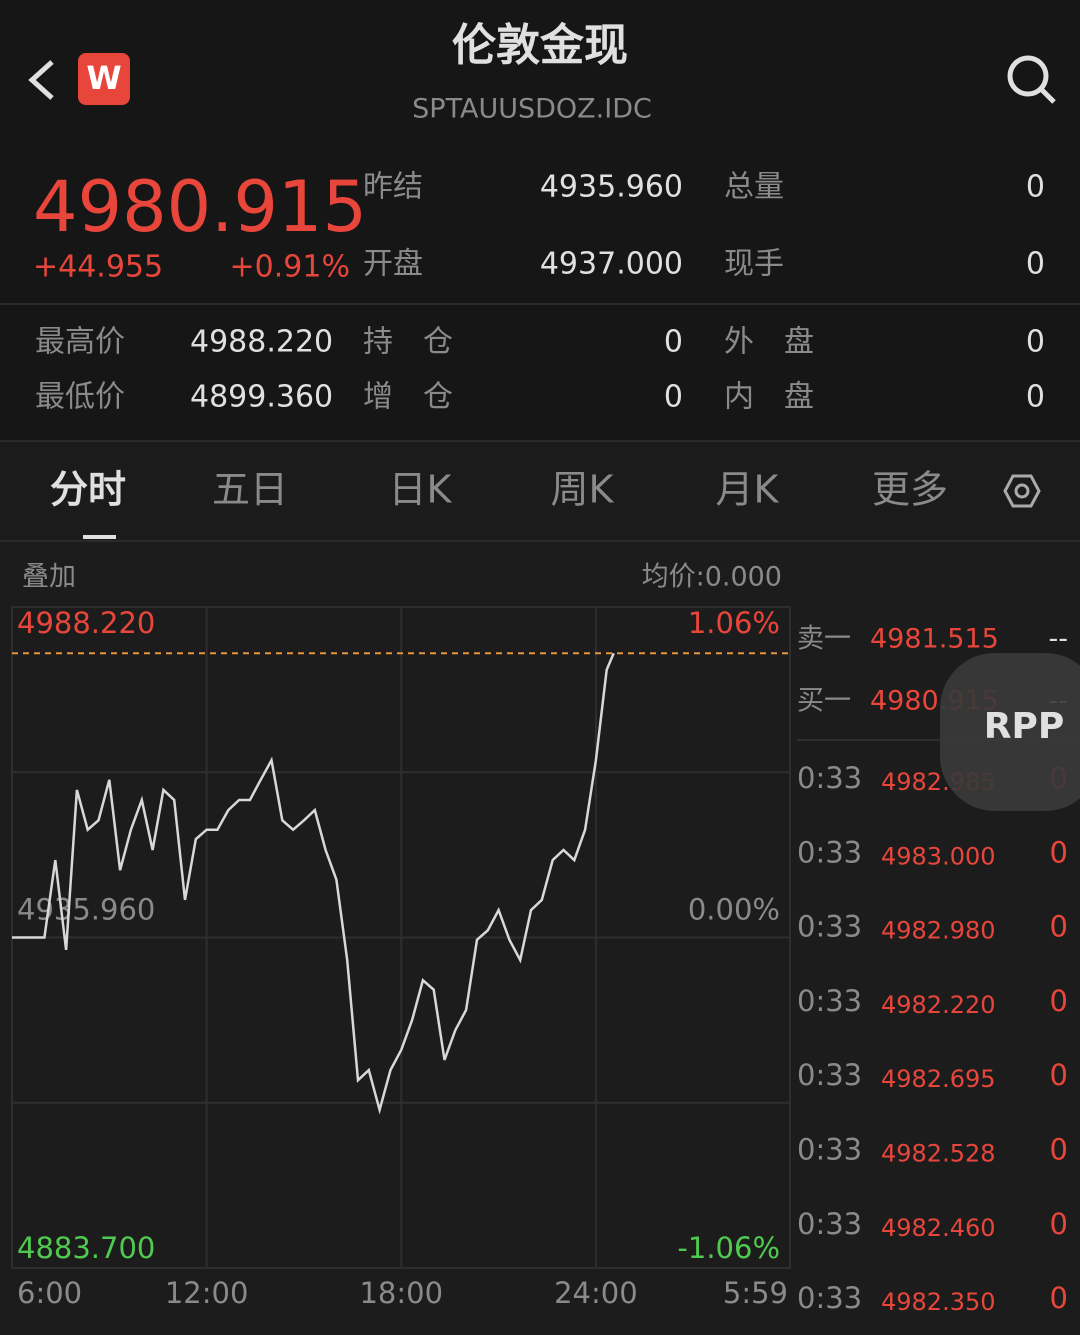 This screenshot has width=1080, height=1335. I want to click on trade-price: 4982.980, so click(938, 931).